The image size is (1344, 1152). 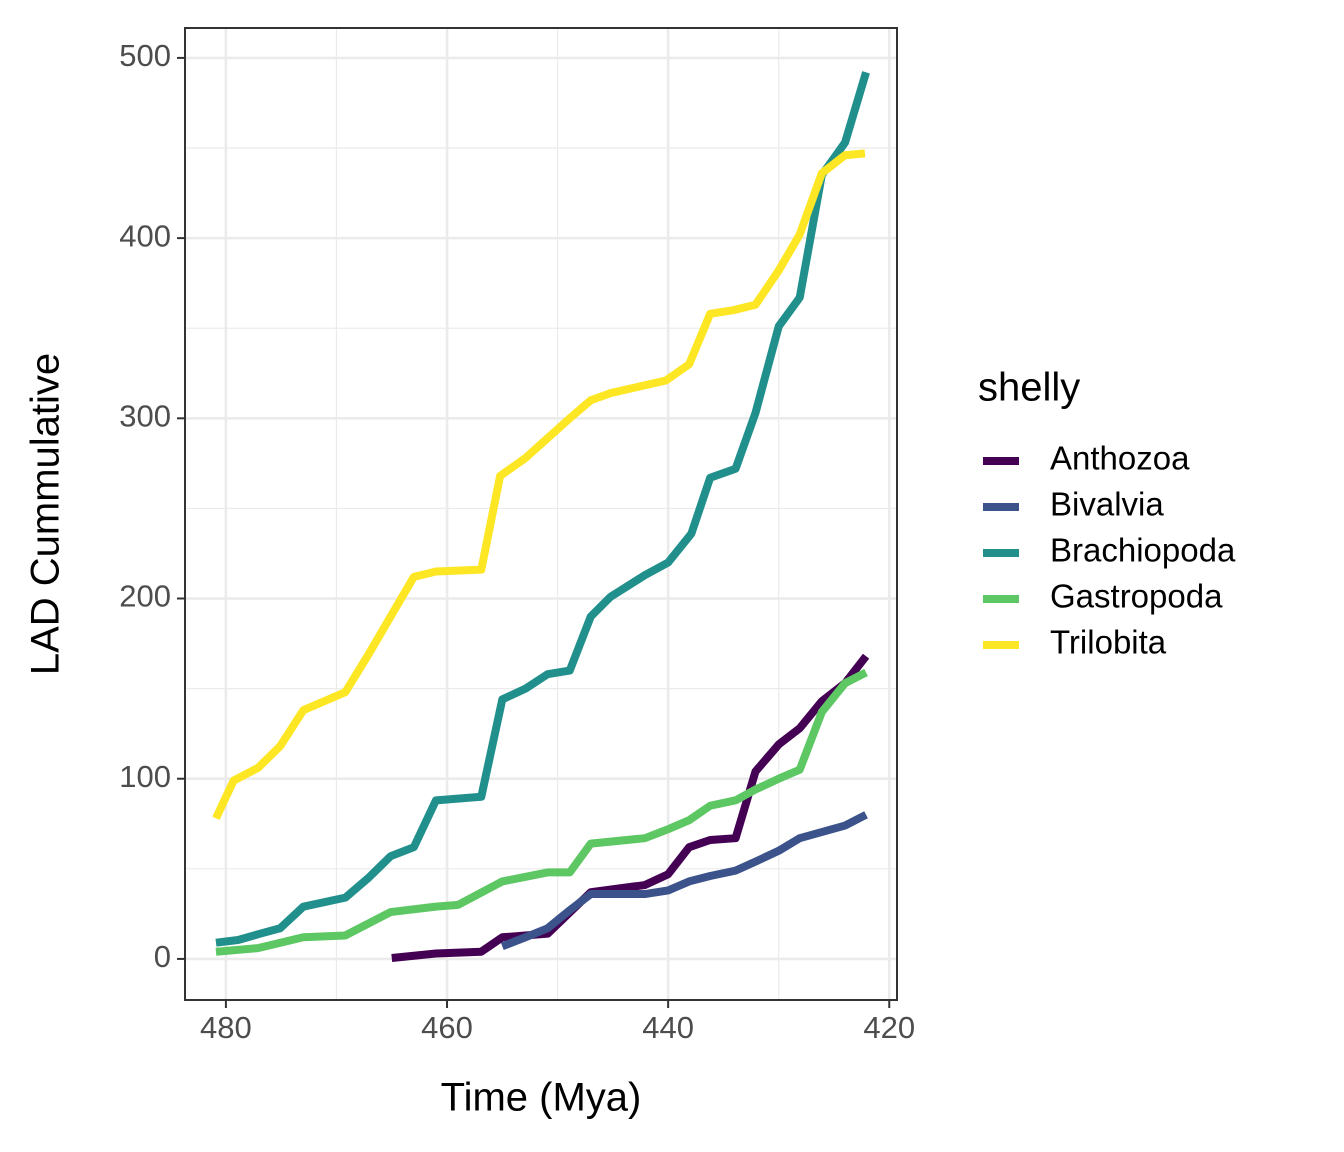 What do you see at coordinates (145, 776) in the screenshot?
I see `y-tick-label: 100` at bounding box center [145, 776].